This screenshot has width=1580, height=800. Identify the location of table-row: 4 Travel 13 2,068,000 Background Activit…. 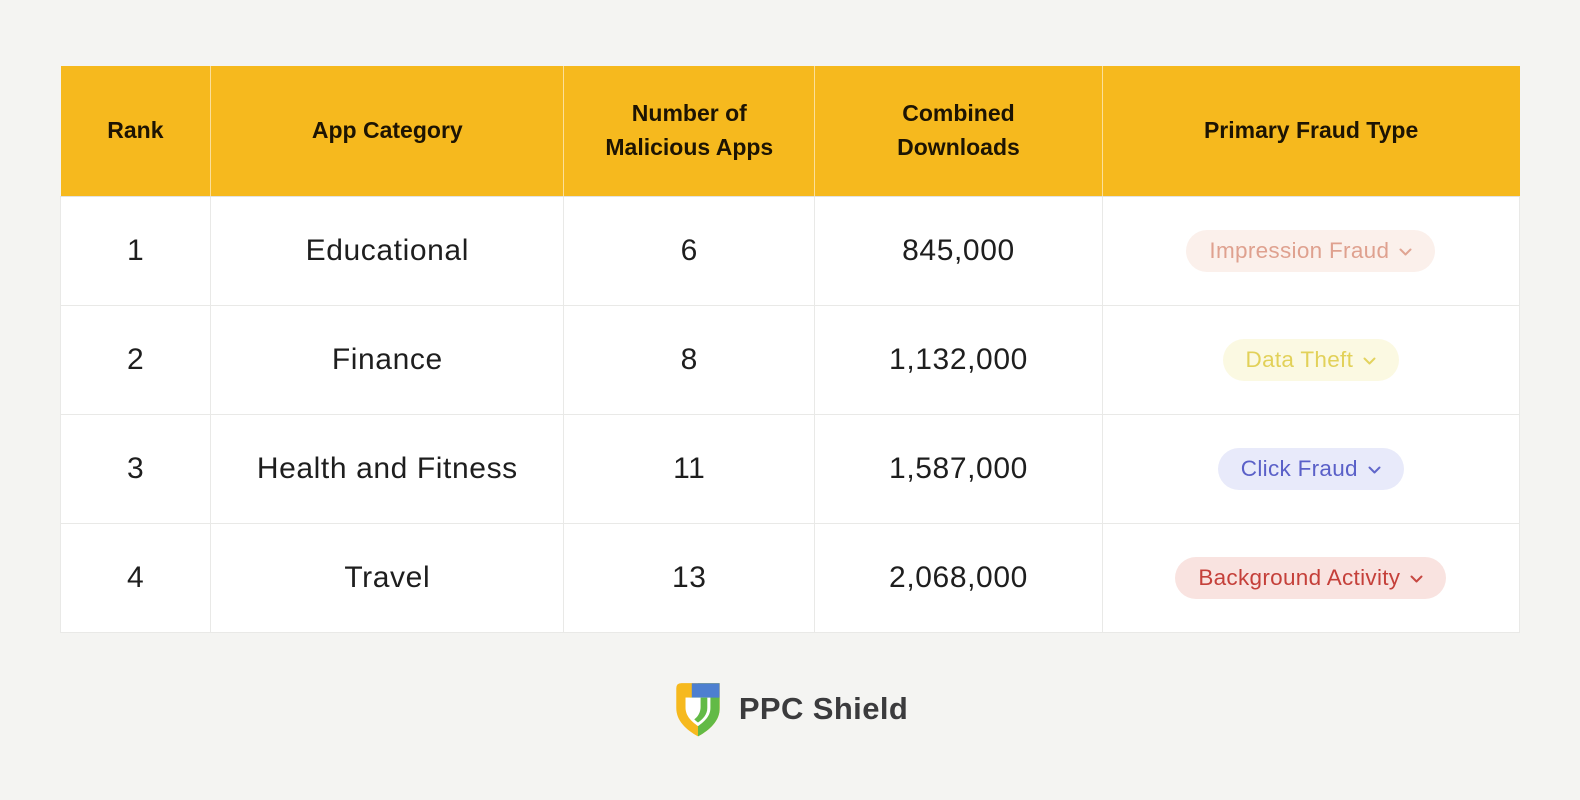
(790, 577).